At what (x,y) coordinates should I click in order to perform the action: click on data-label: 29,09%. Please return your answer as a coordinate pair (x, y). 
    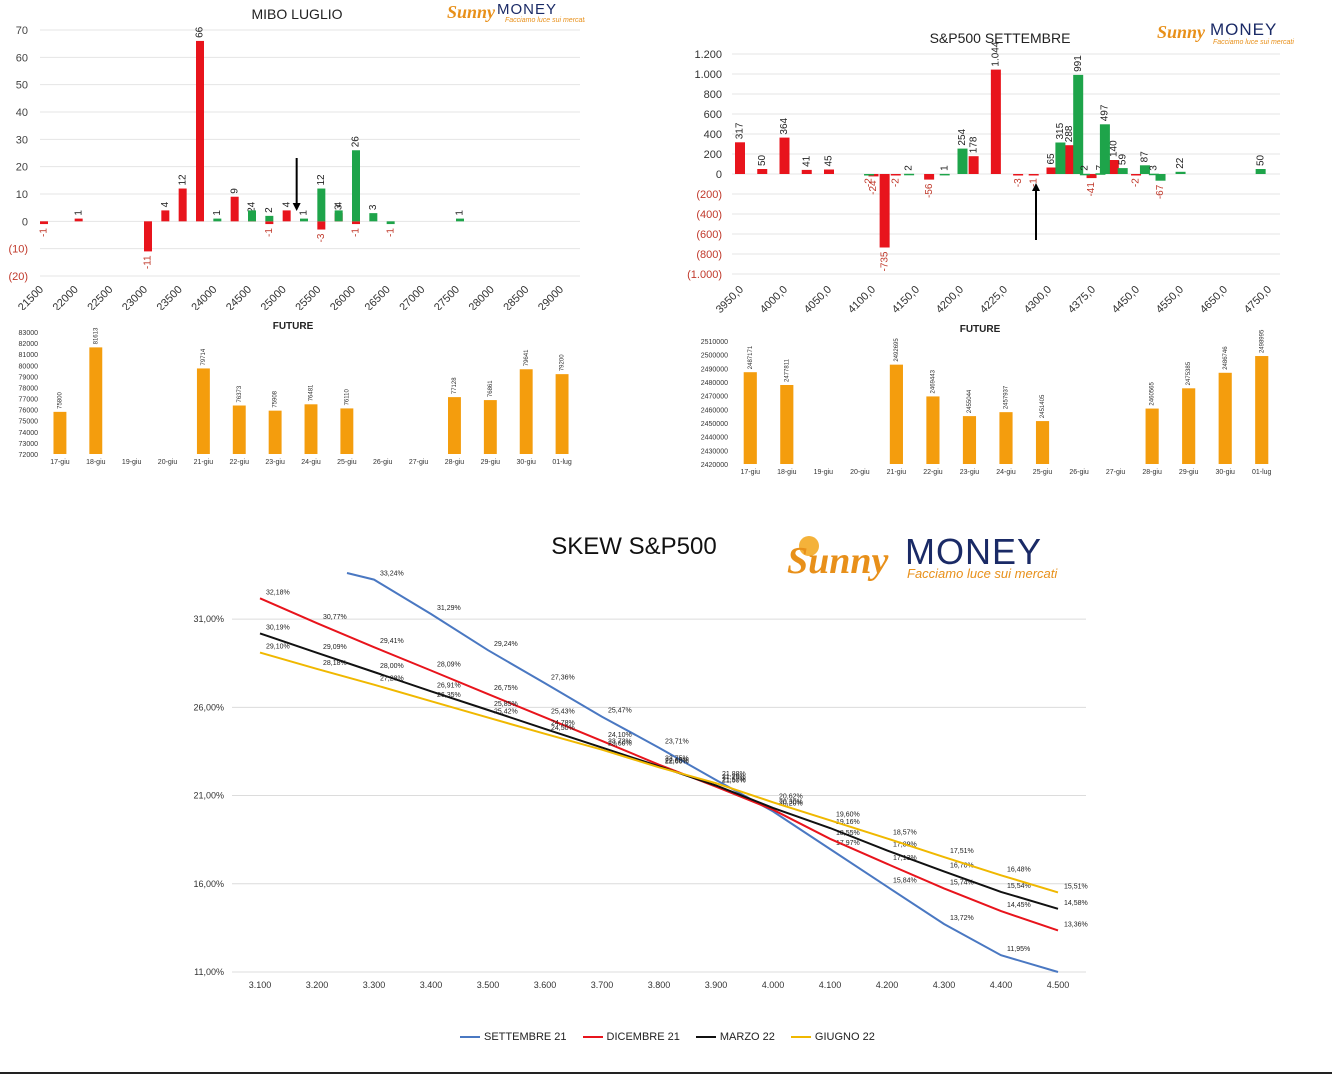
    Looking at the image, I should click on (335, 647).